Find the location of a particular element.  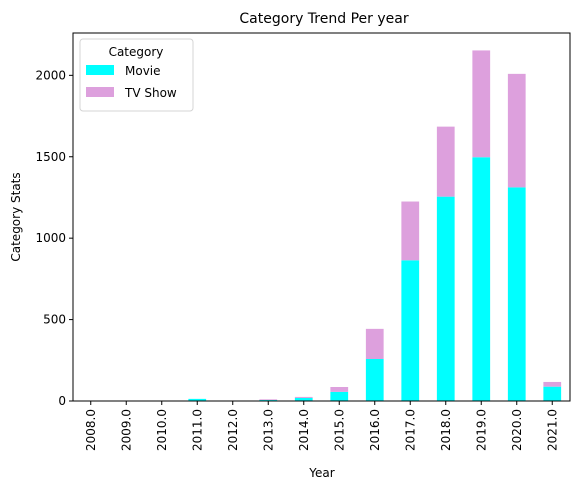

legend: Category Movie TV Show is located at coordinates (136, 75).